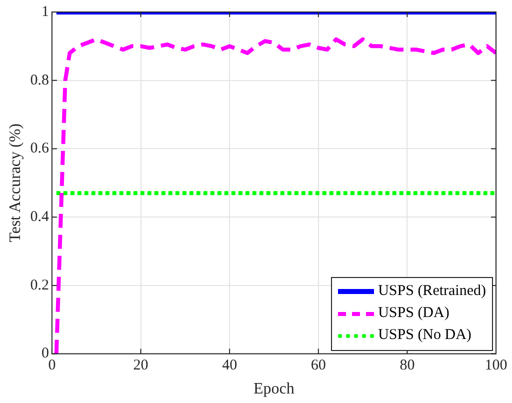 This screenshot has width=512, height=403. Describe the element at coordinates (140, 366) in the screenshot. I see `x-tick-label: 20` at that location.